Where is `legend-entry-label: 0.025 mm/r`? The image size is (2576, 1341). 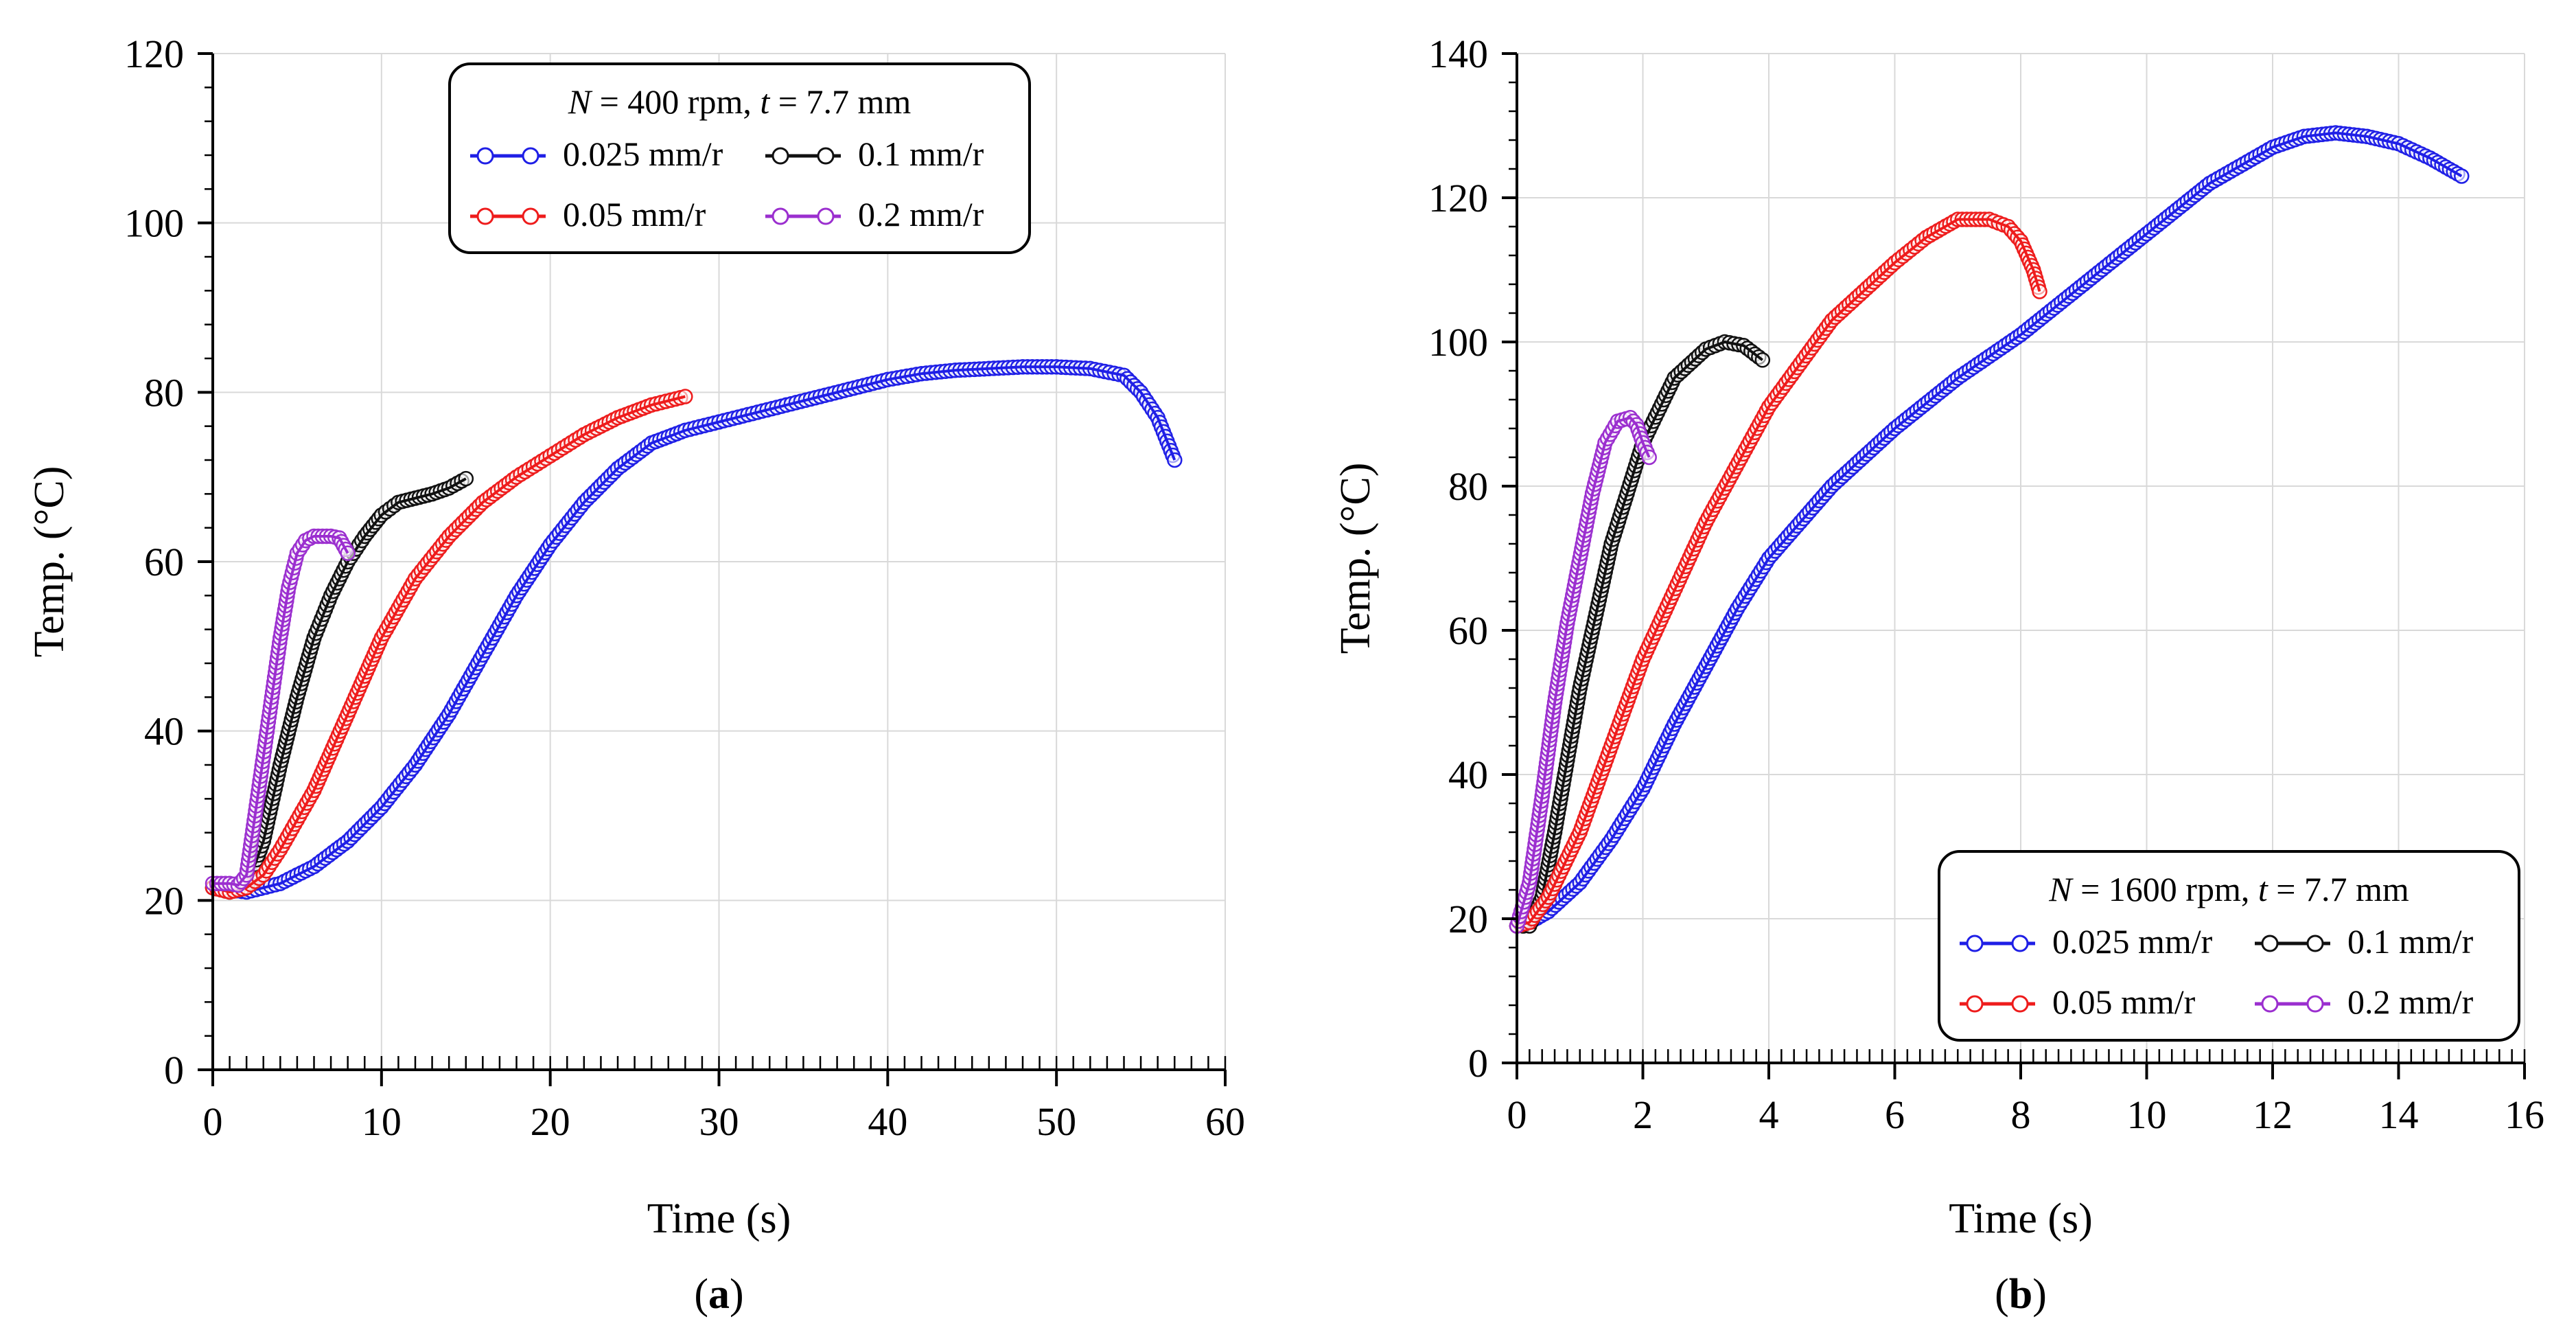
legend-entry-label: 0.025 mm/r is located at coordinates (2132, 942).